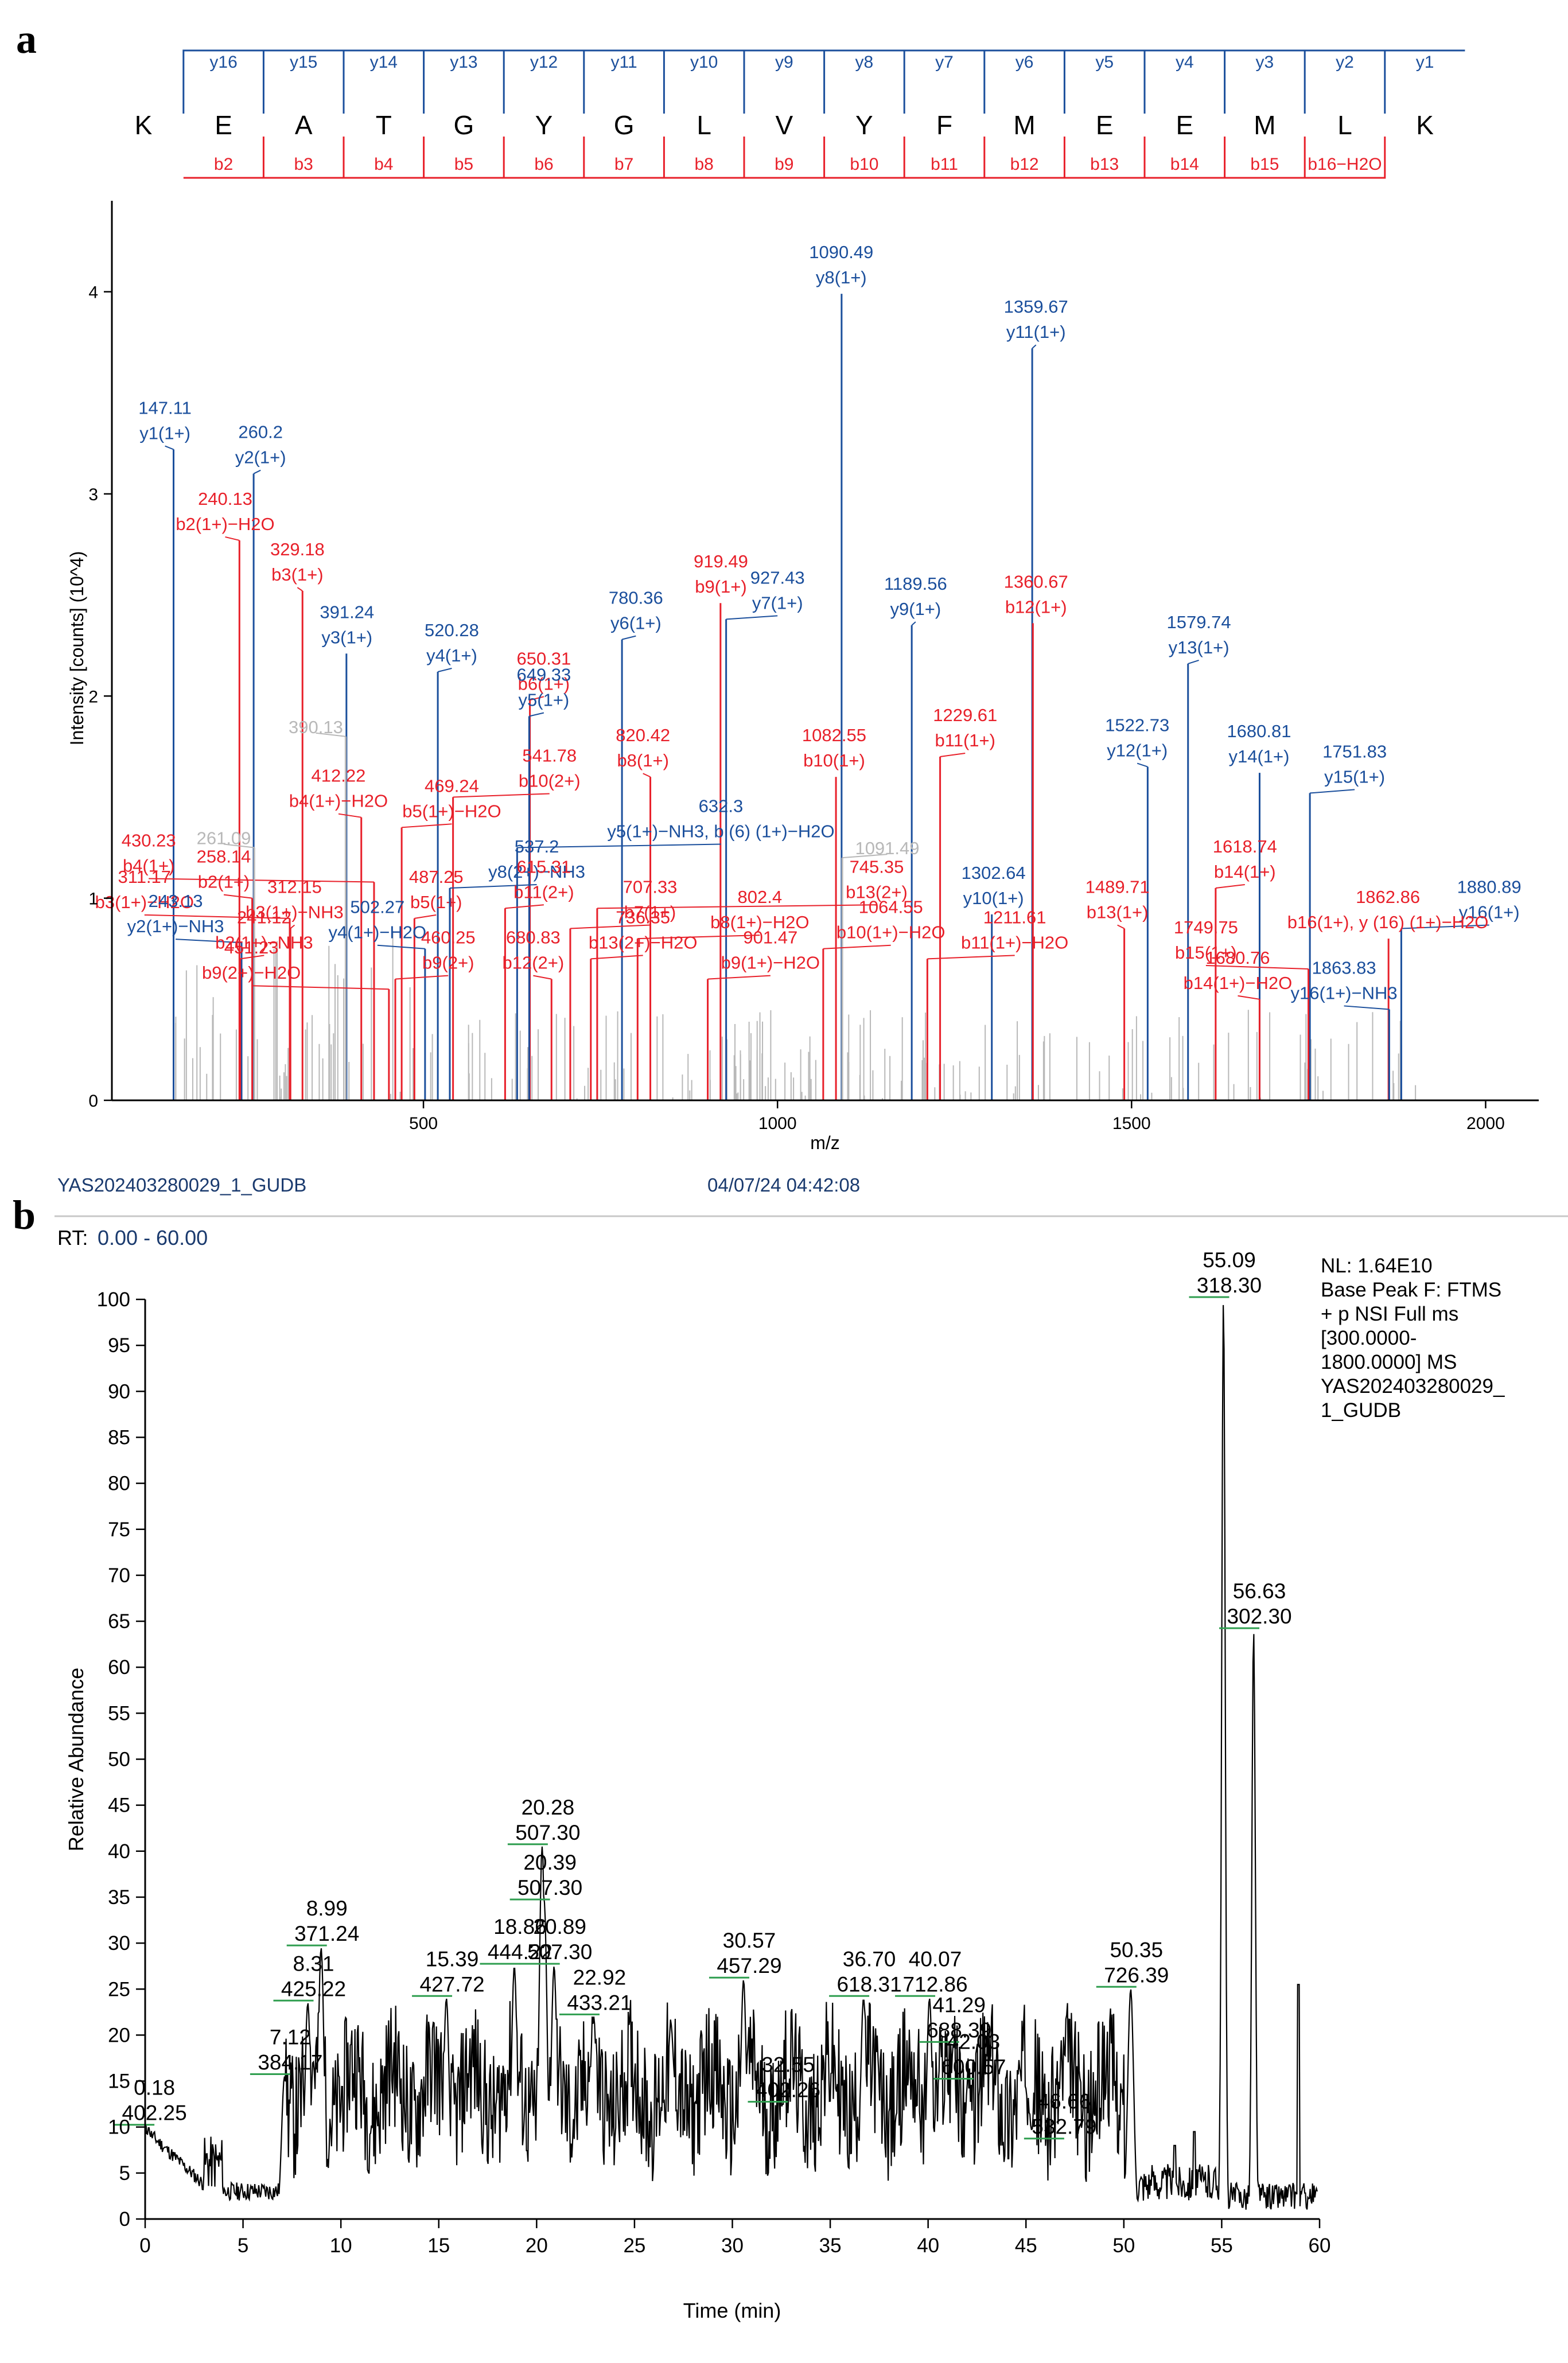 The image size is (1568, 2363). Describe the element at coordinates (1245, 872) in the screenshot. I see `peak-ion-label: b14(1+)` at that location.